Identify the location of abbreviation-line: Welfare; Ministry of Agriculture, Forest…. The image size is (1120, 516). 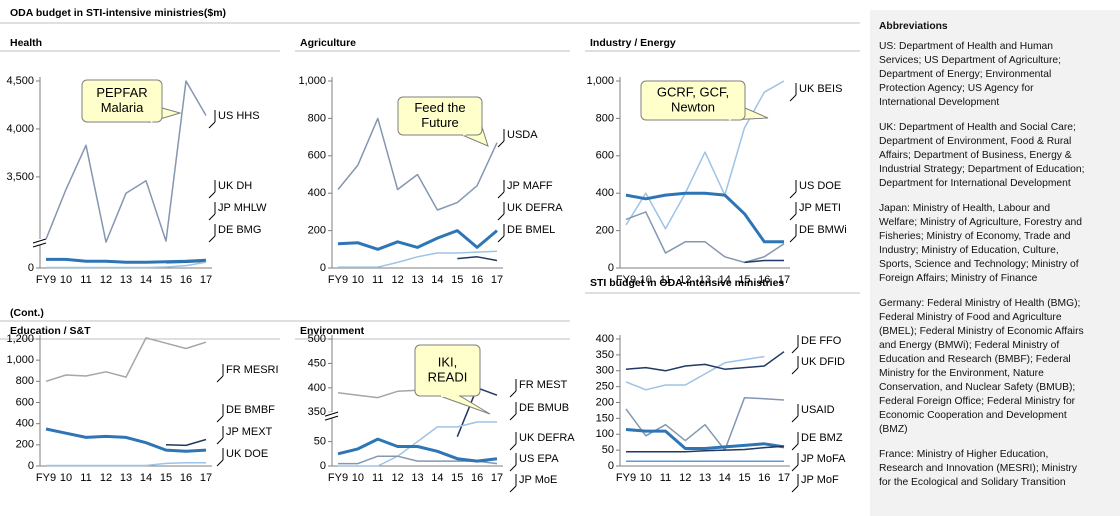
(980, 222).